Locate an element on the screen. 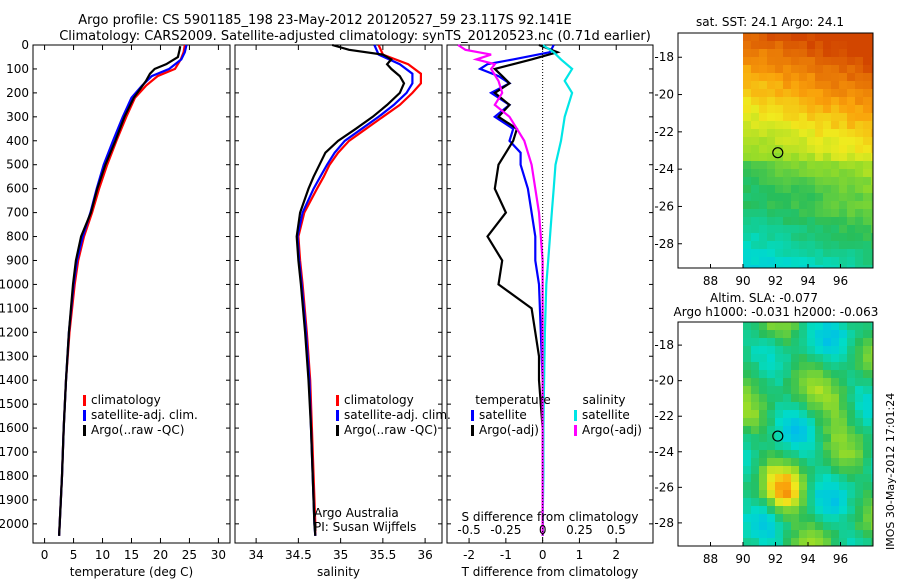  series-line is located at coordinates (523, 289).